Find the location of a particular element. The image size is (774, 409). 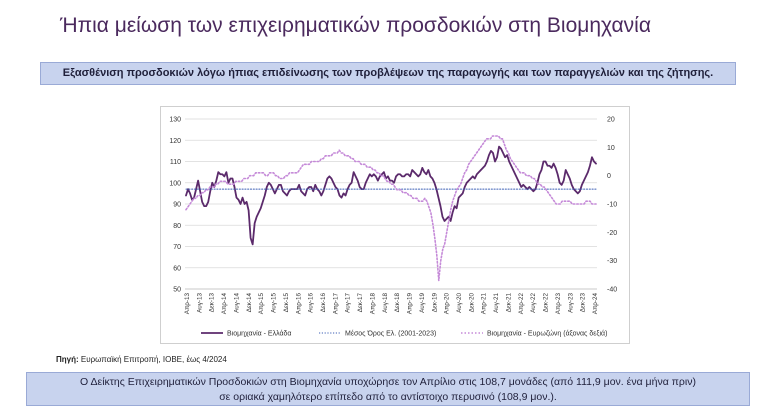

y-left-tick-label: 120 is located at coordinates (175, 141).